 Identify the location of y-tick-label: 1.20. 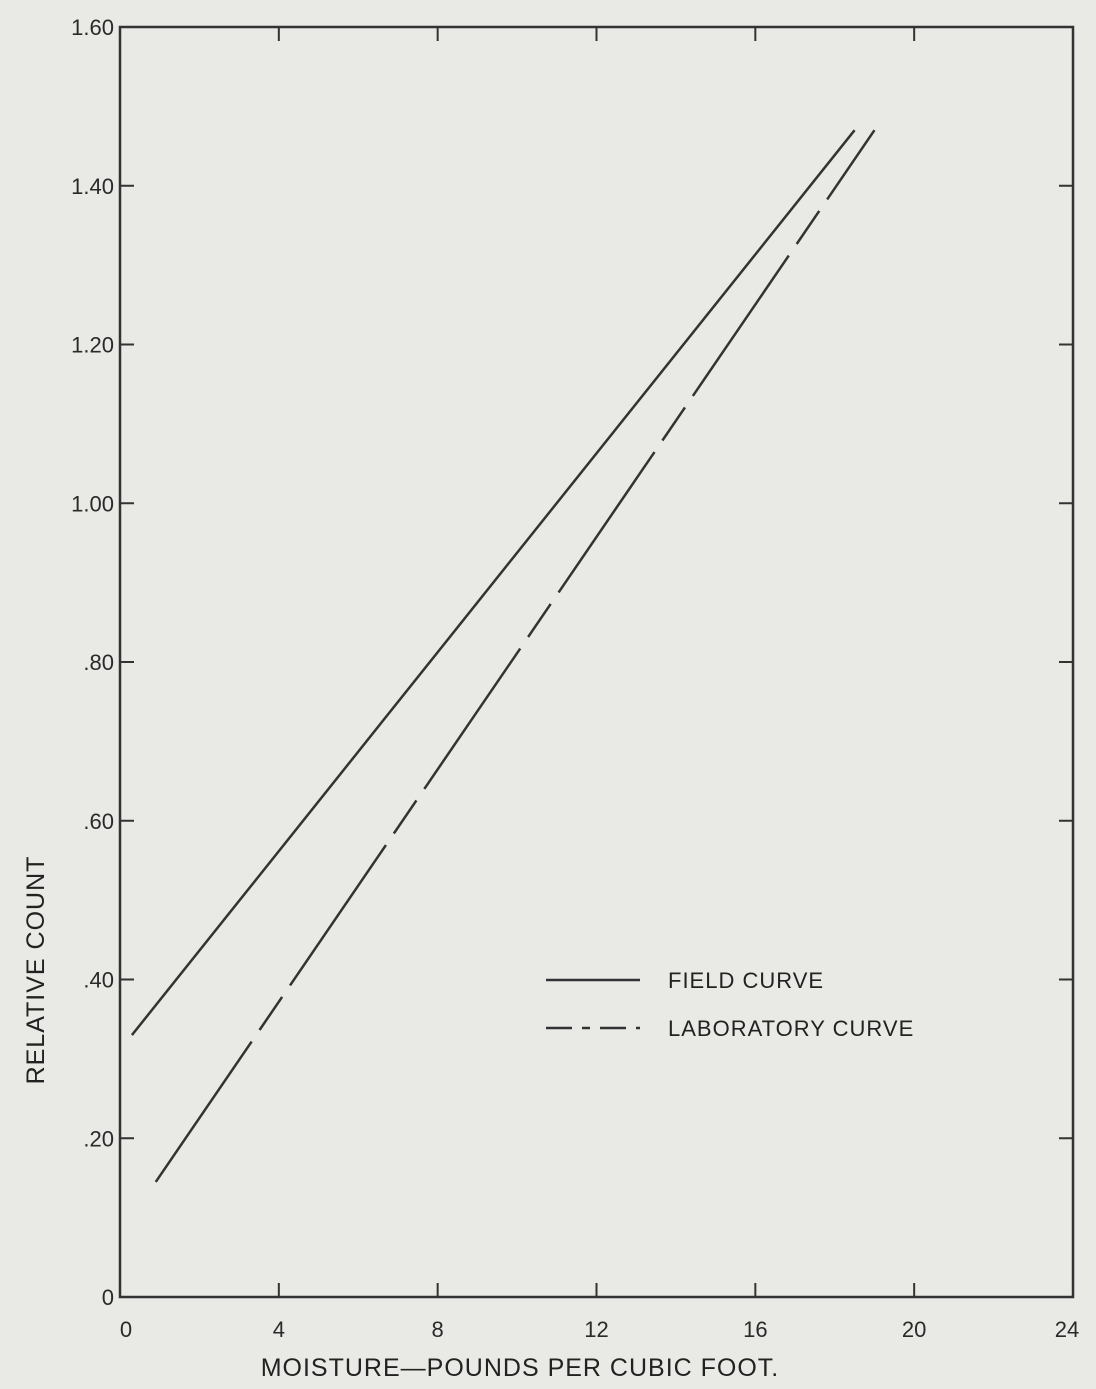
(92, 345).